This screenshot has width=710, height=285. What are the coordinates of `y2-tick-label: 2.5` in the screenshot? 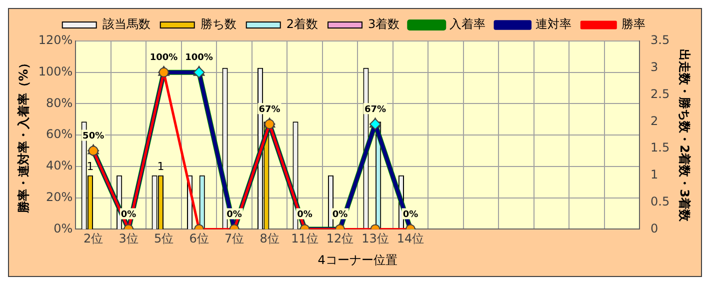 It's located at (660, 93).